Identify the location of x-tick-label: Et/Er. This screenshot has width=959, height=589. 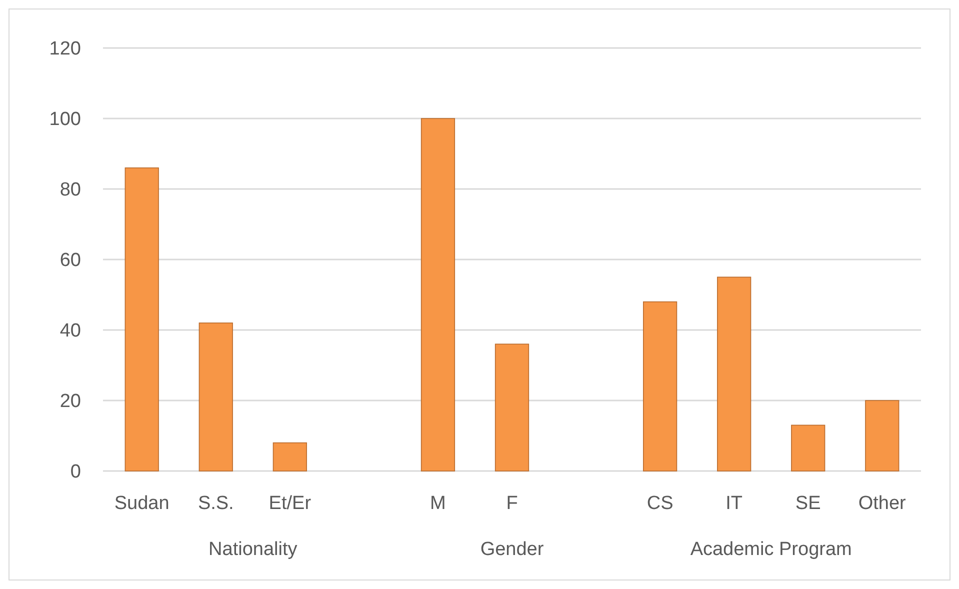
(290, 503).